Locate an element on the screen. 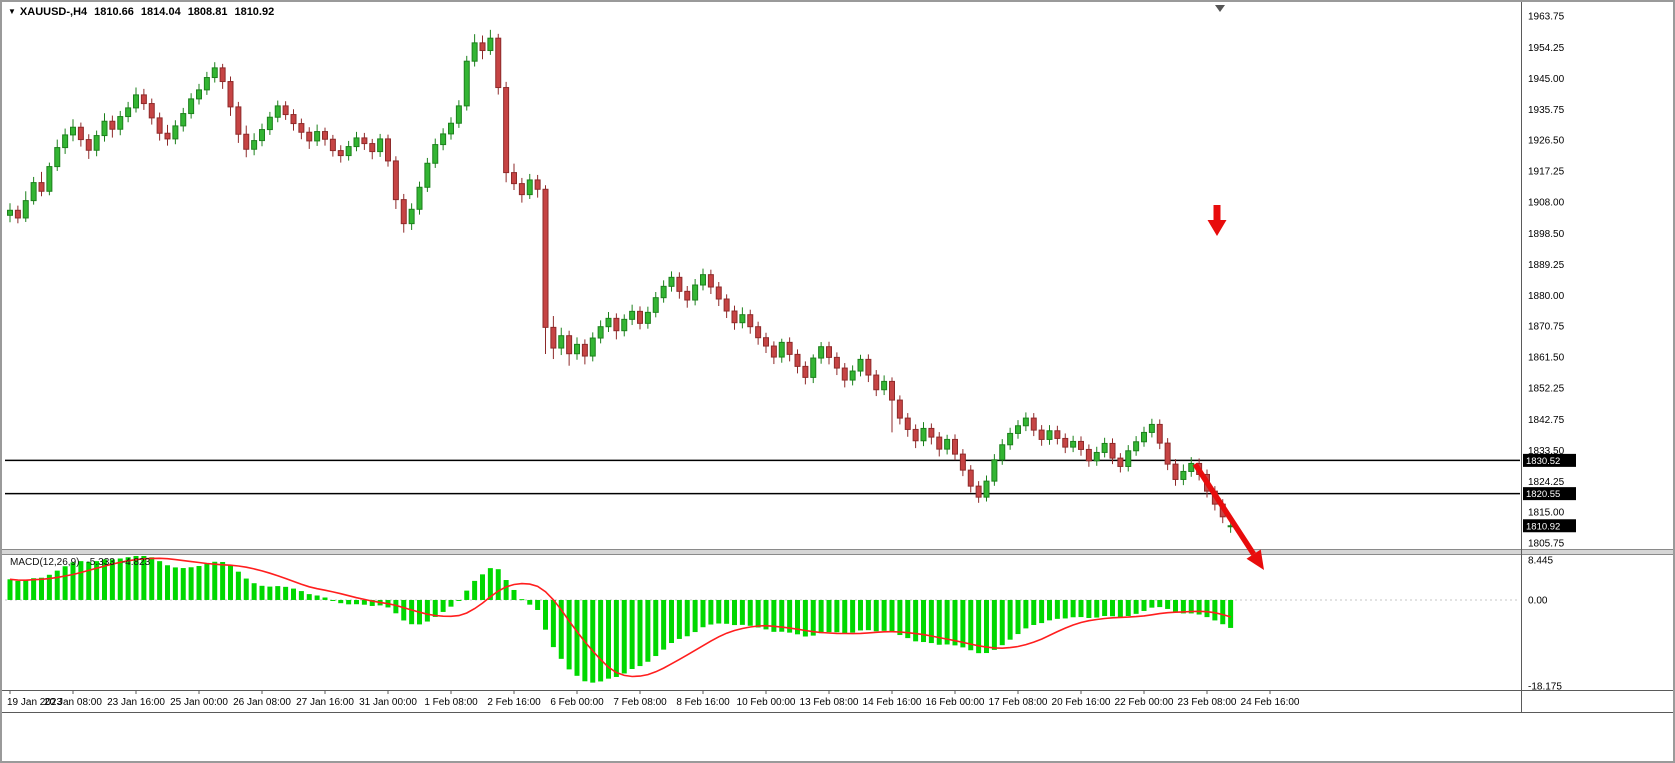  sell-arrow-icon is located at coordinates (1217, 220).